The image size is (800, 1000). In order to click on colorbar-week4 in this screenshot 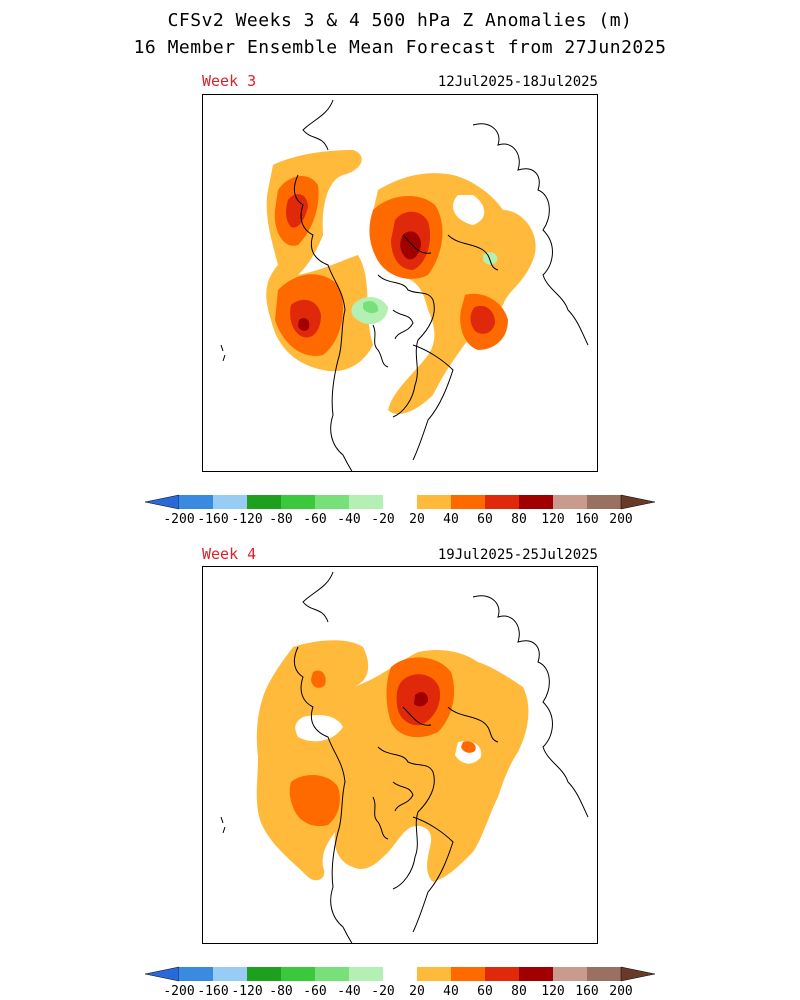, I will do `click(400, 974)`.